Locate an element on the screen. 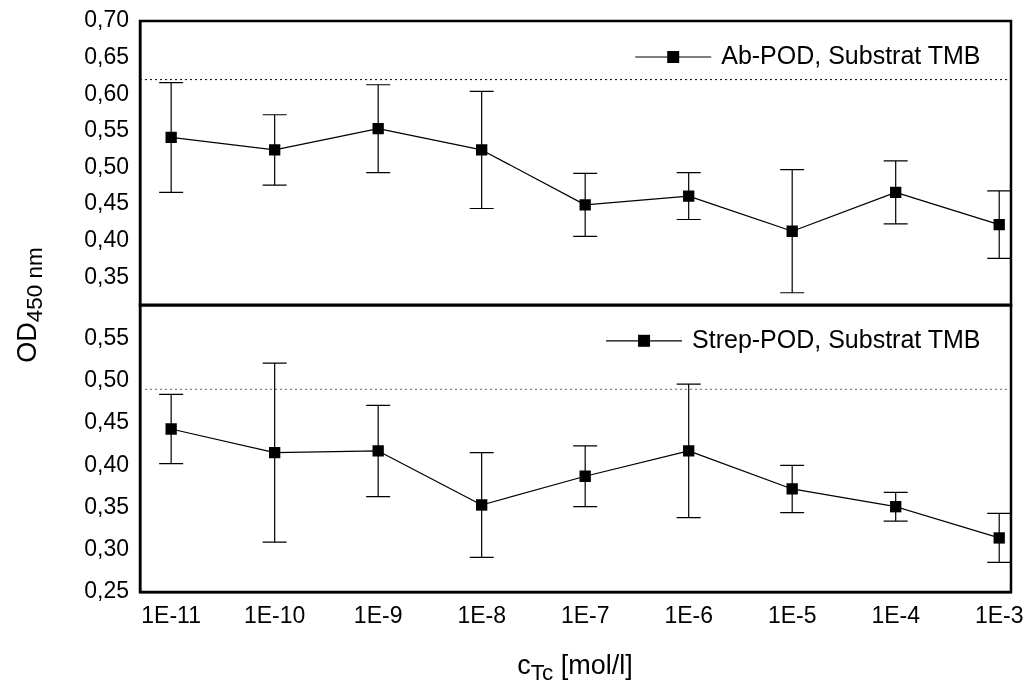 This screenshot has width=1034, height=700. y-tick-label: 0,70 is located at coordinates (106, 19).